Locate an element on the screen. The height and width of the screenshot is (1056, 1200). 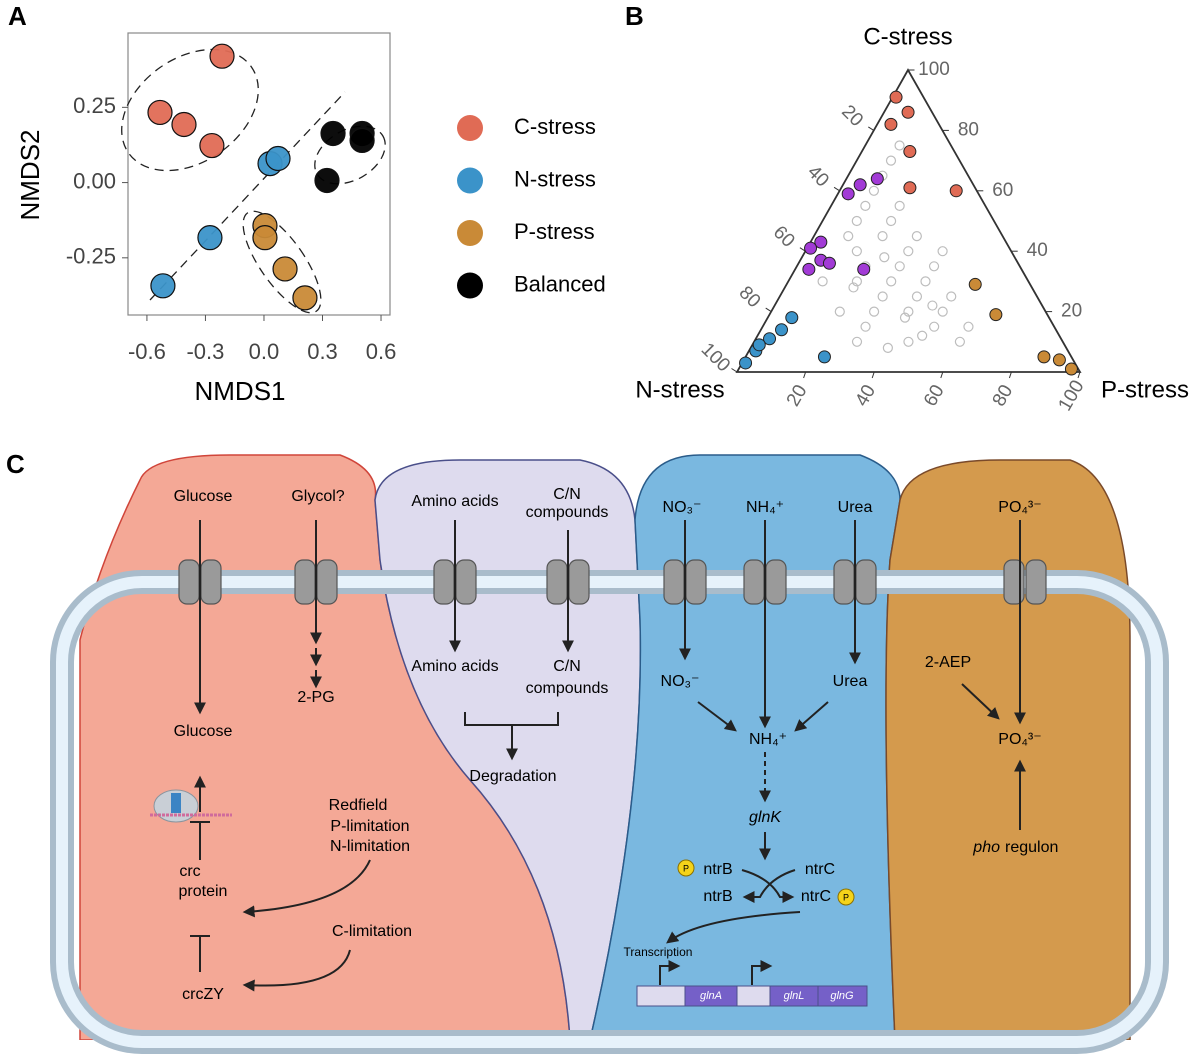
label: P-limitation is located at coordinates (369, 826).